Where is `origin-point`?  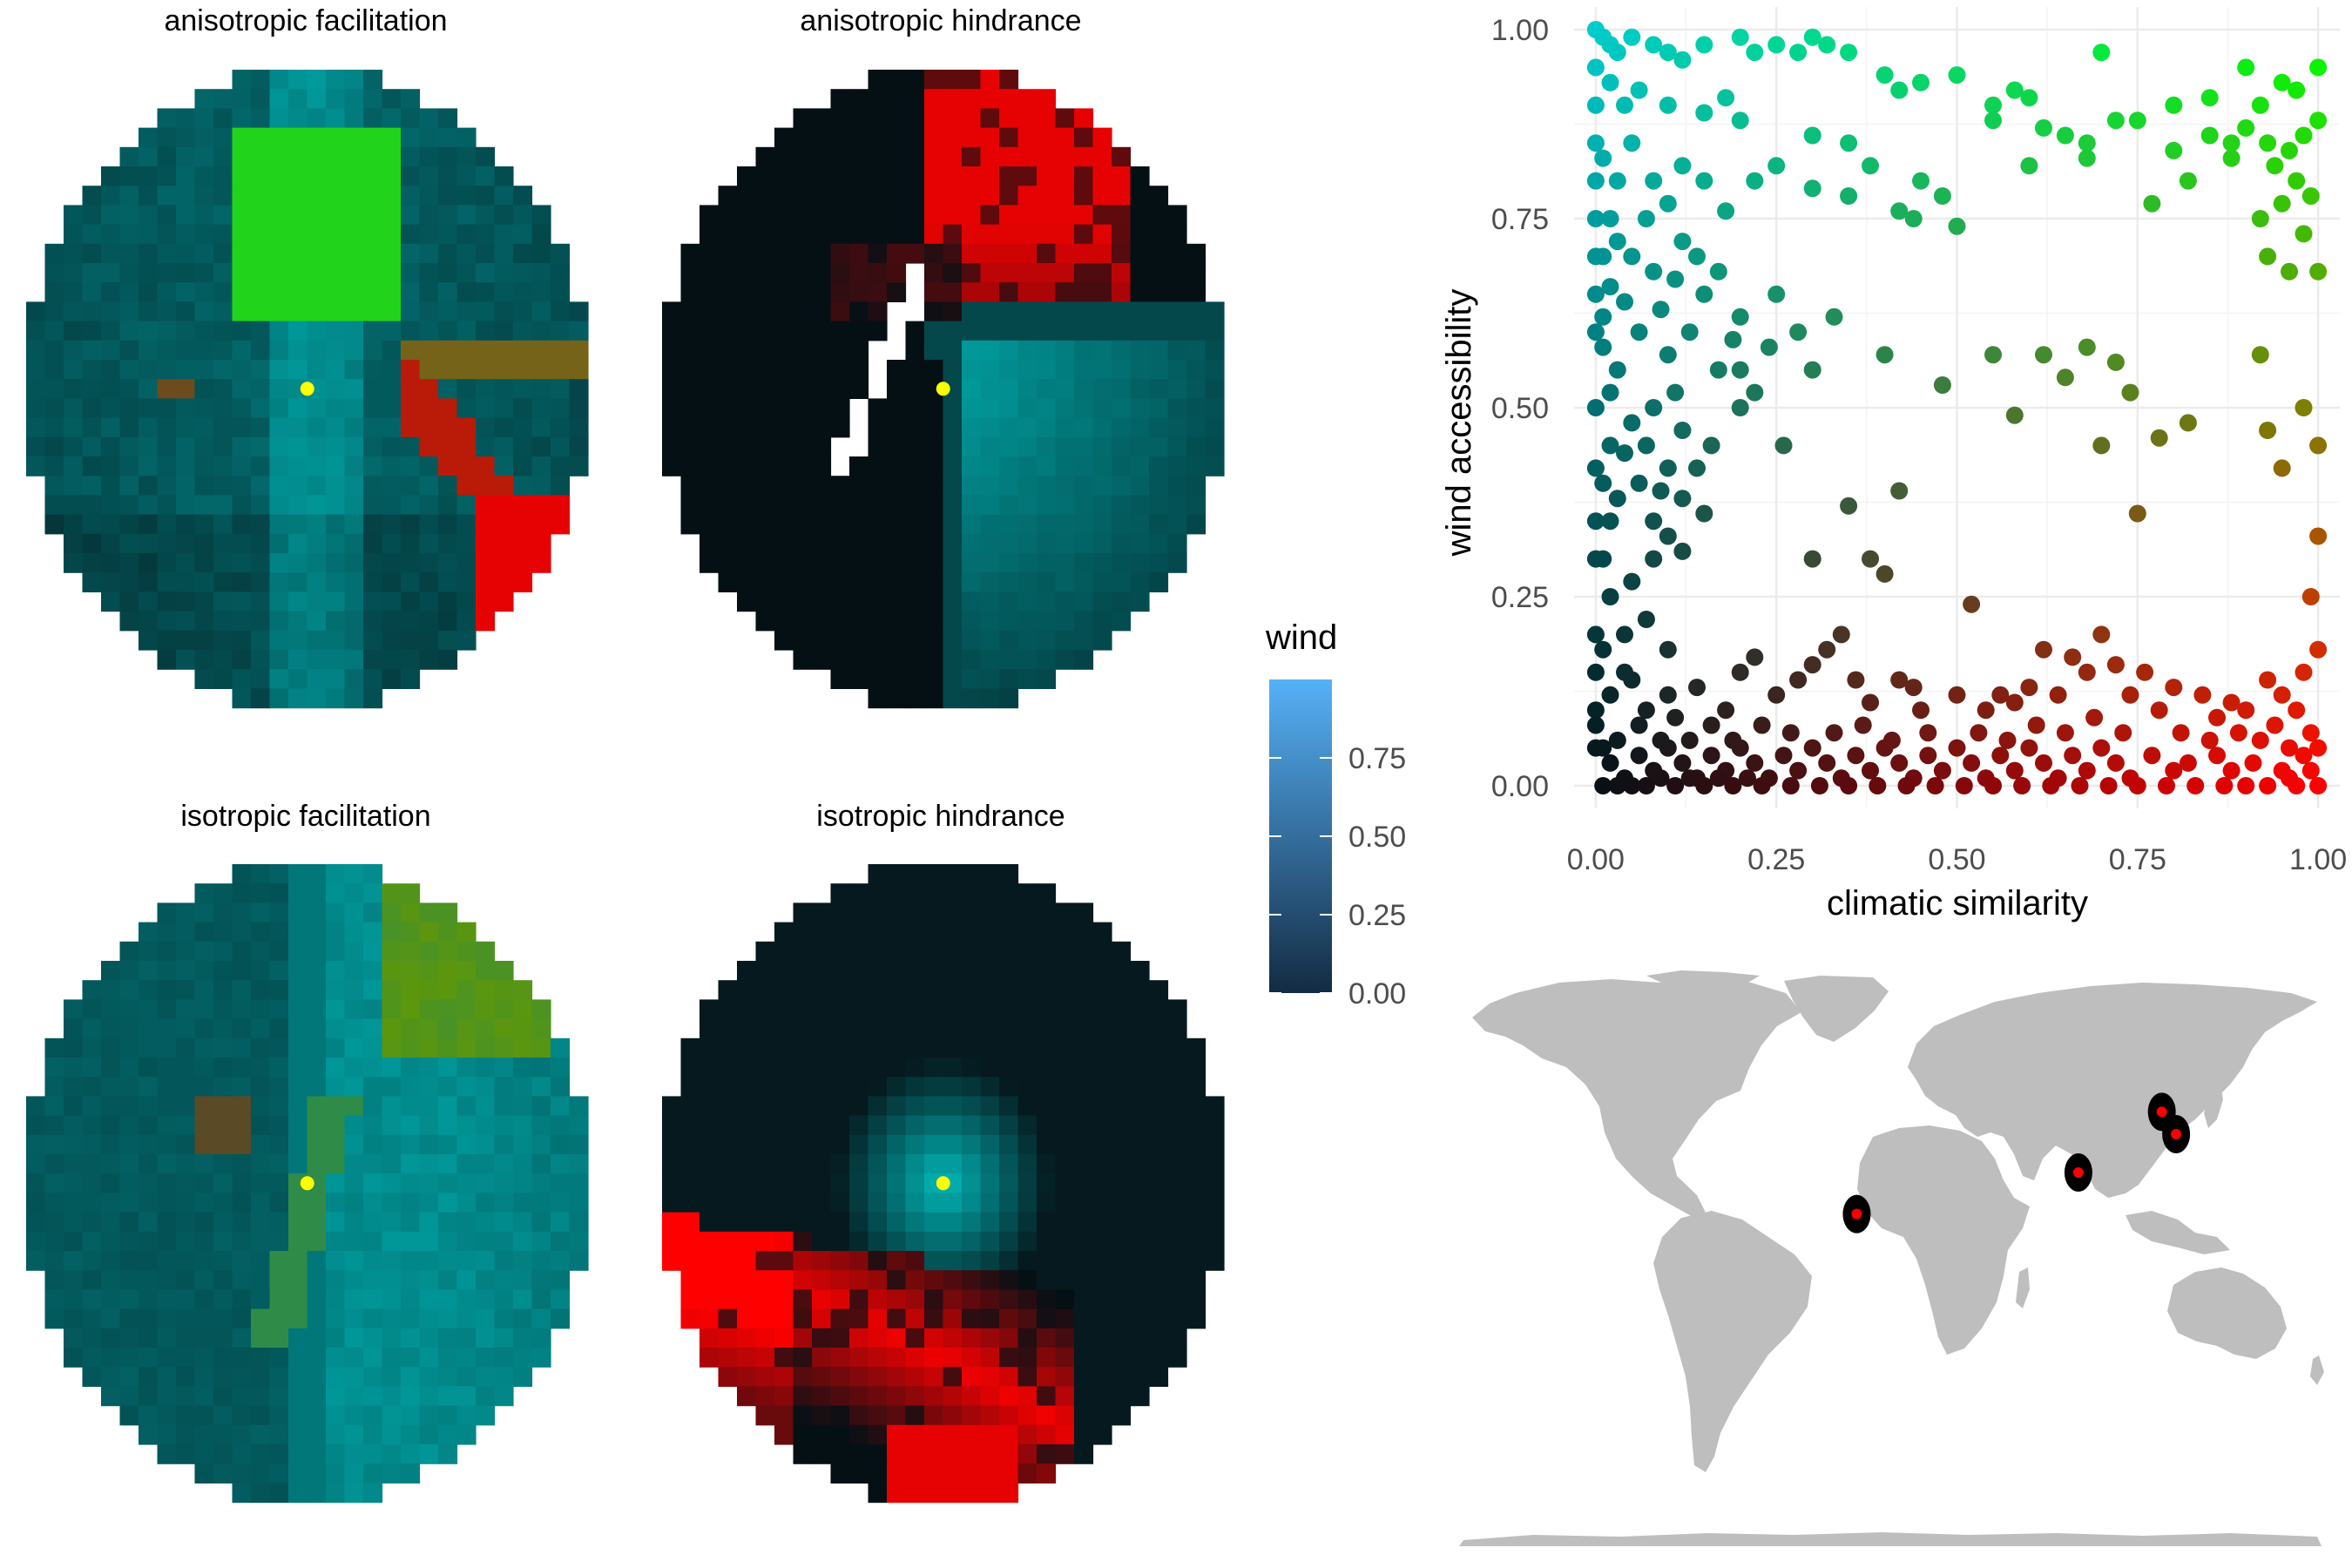 origin-point is located at coordinates (307, 389).